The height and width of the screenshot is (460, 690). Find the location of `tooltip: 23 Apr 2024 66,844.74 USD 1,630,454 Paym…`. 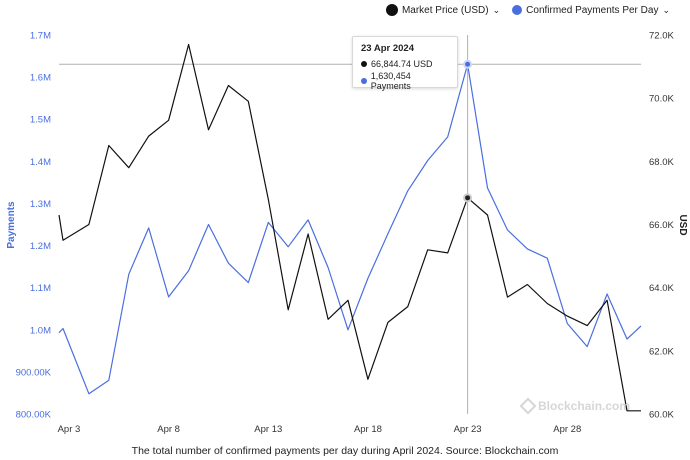

tooltip: 23 Apr 2024 66,844.74 USD 1,630,454 Paym… is located at coordinates (405, 63).